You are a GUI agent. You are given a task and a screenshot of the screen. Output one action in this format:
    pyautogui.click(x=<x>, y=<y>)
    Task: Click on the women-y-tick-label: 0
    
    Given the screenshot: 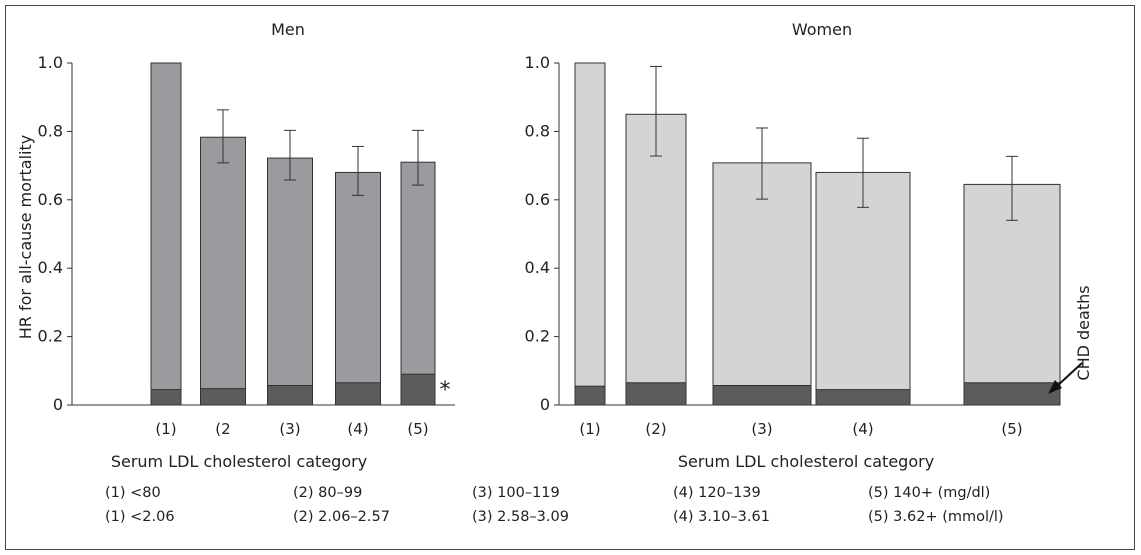 What is the action you would take?
    pyautogui.click(x=545, y=404)
    